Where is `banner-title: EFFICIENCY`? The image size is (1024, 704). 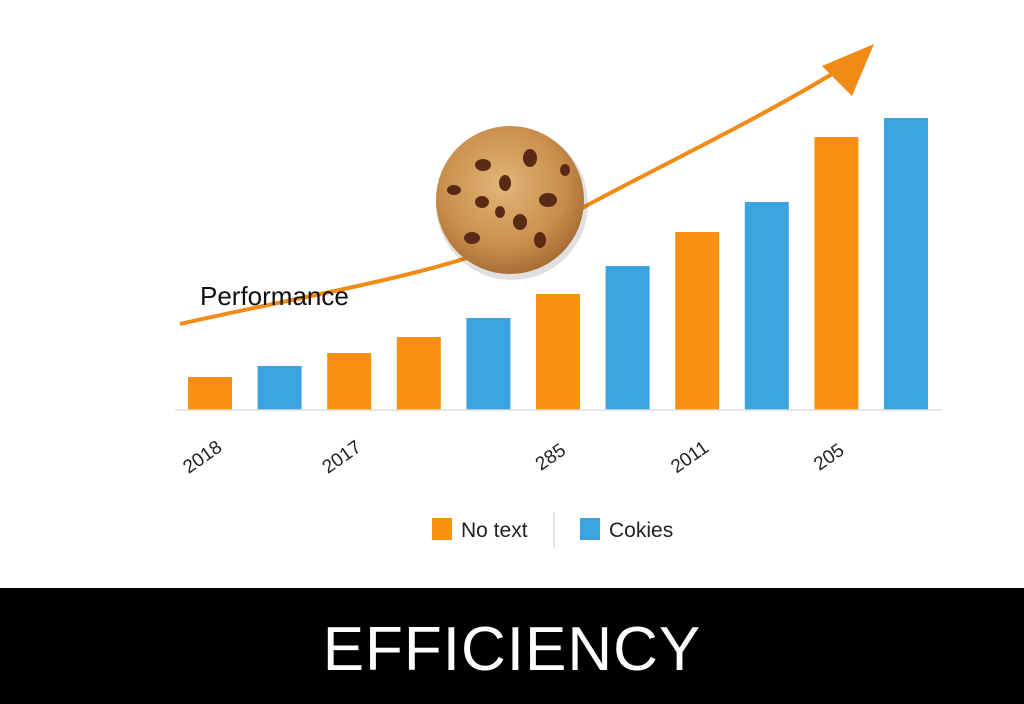
banner-title: EFFICIENCY is located at coordinates (512, 649).